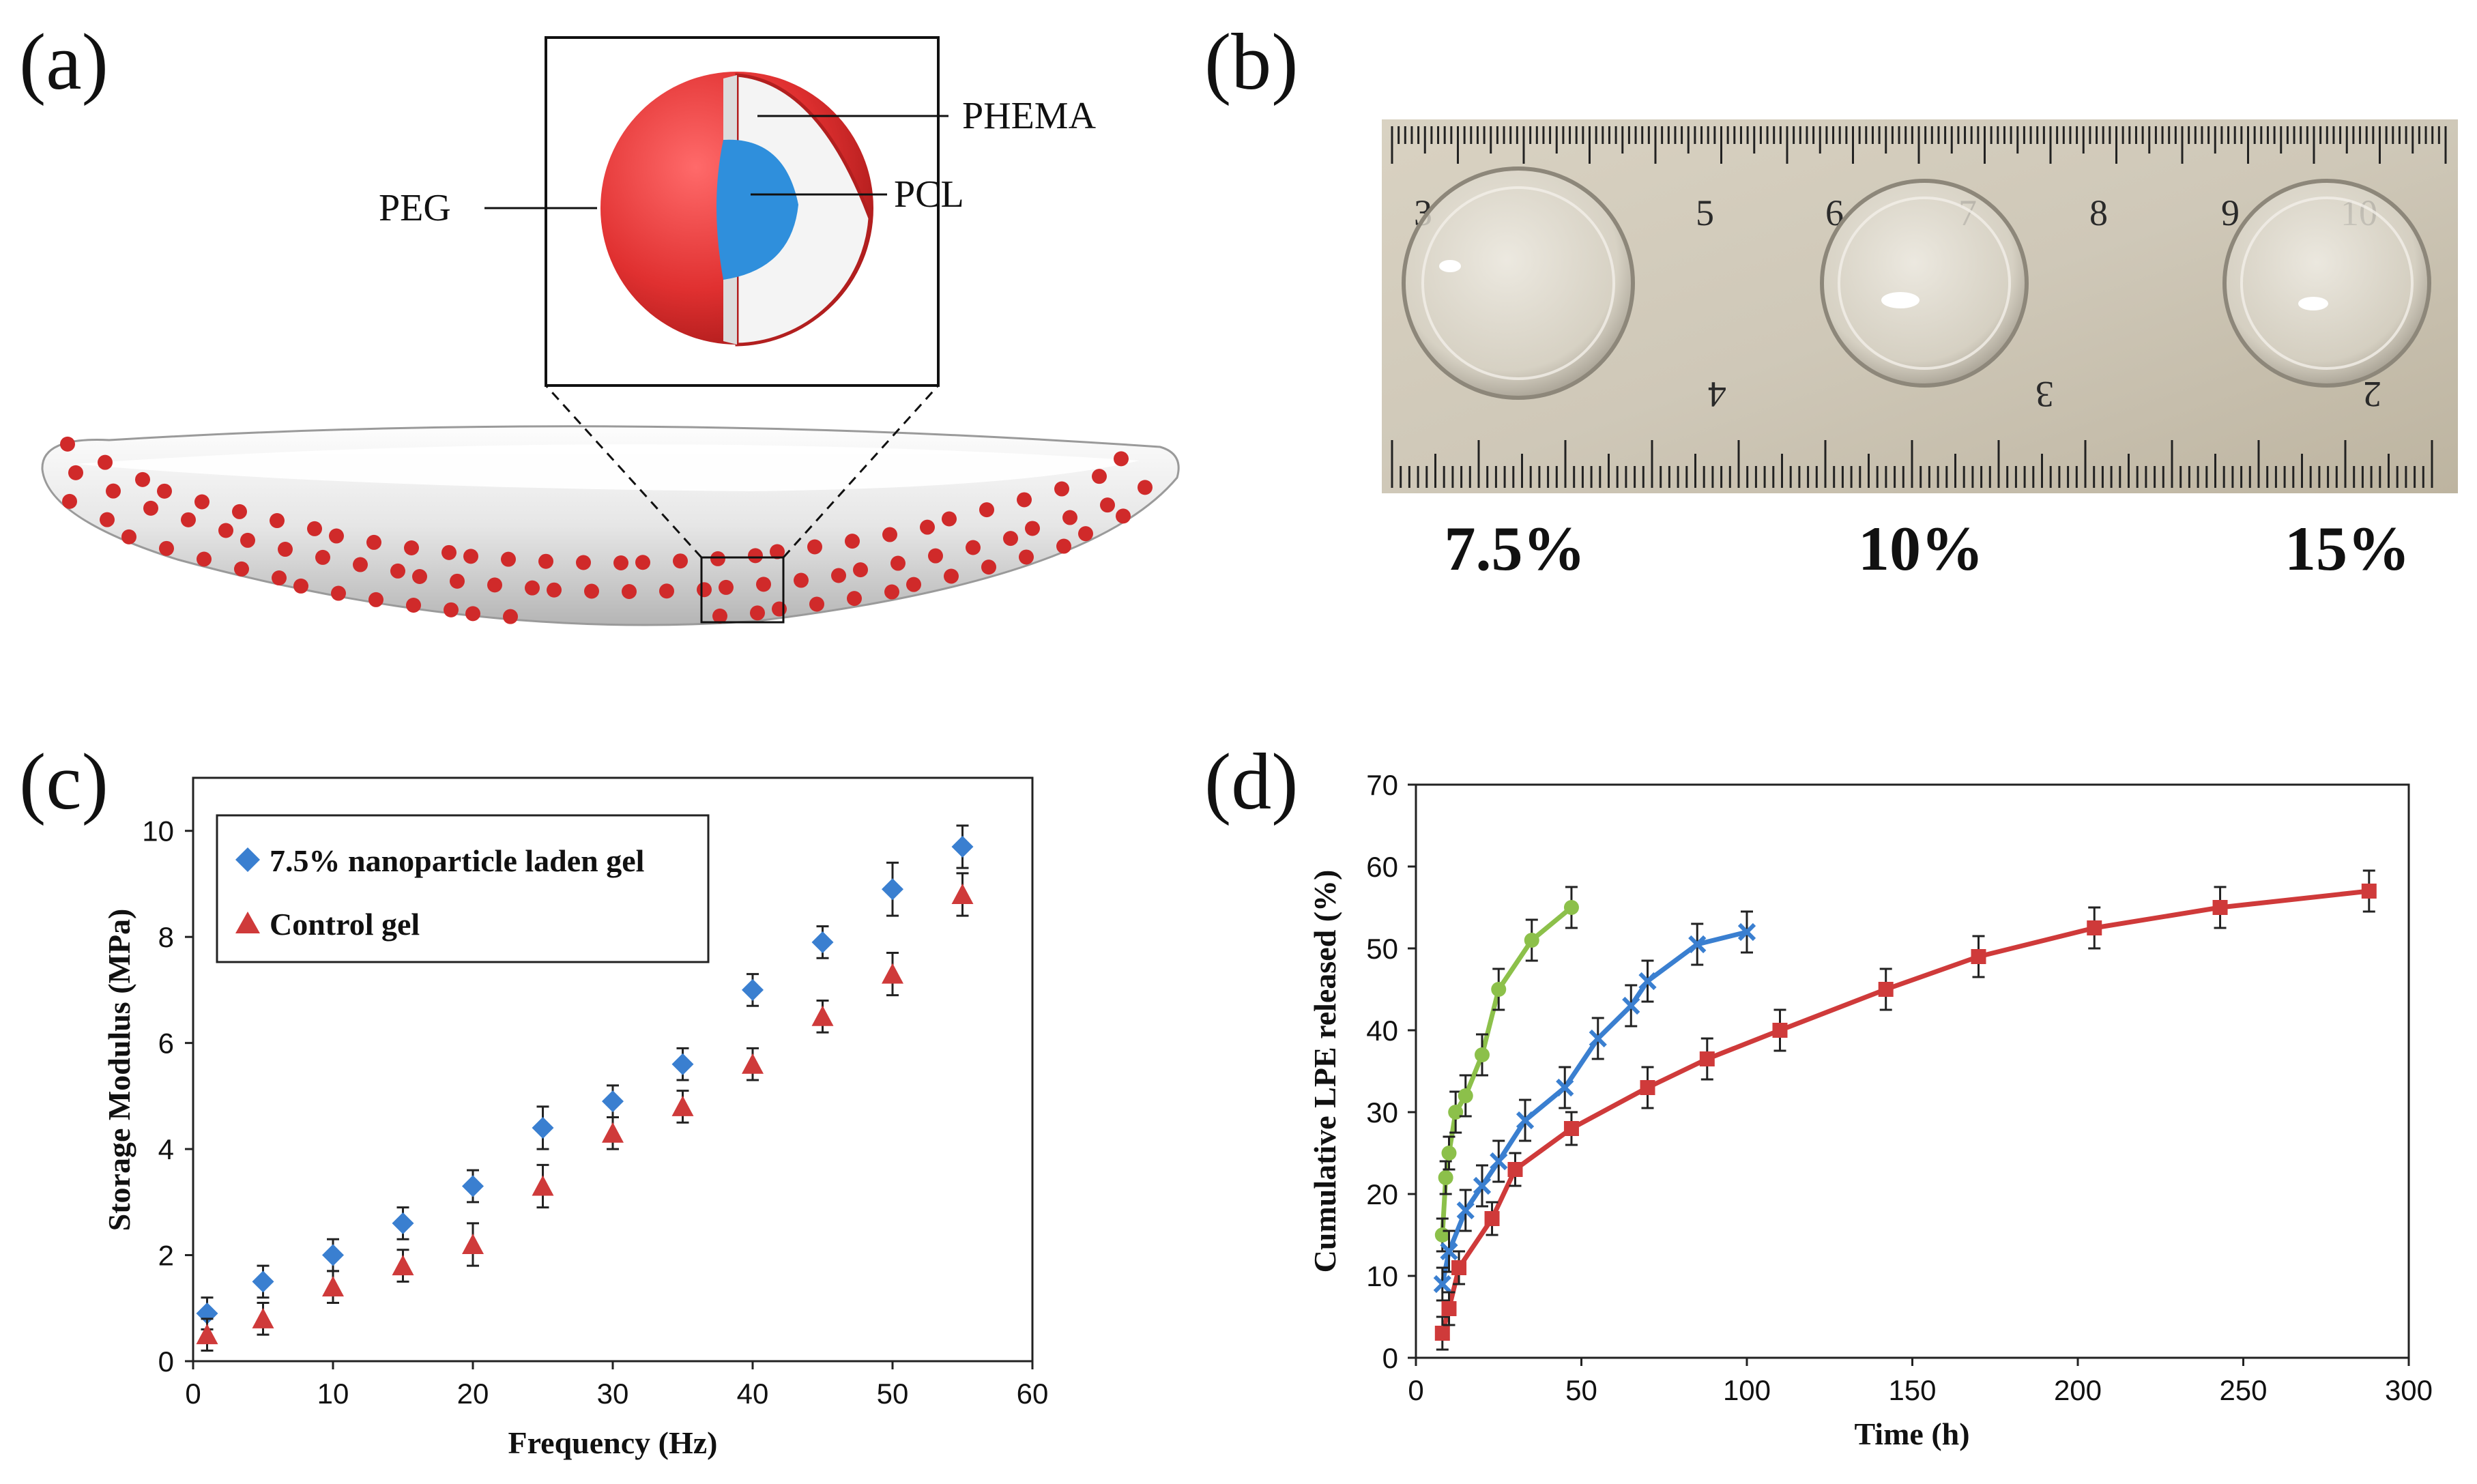 This screenshot has height=1484, width=2477. What do you see at coordinates (1382, 1194) in the screenshot?
I see `y-tick-label: 20` at bounding box center [1382, 1194].